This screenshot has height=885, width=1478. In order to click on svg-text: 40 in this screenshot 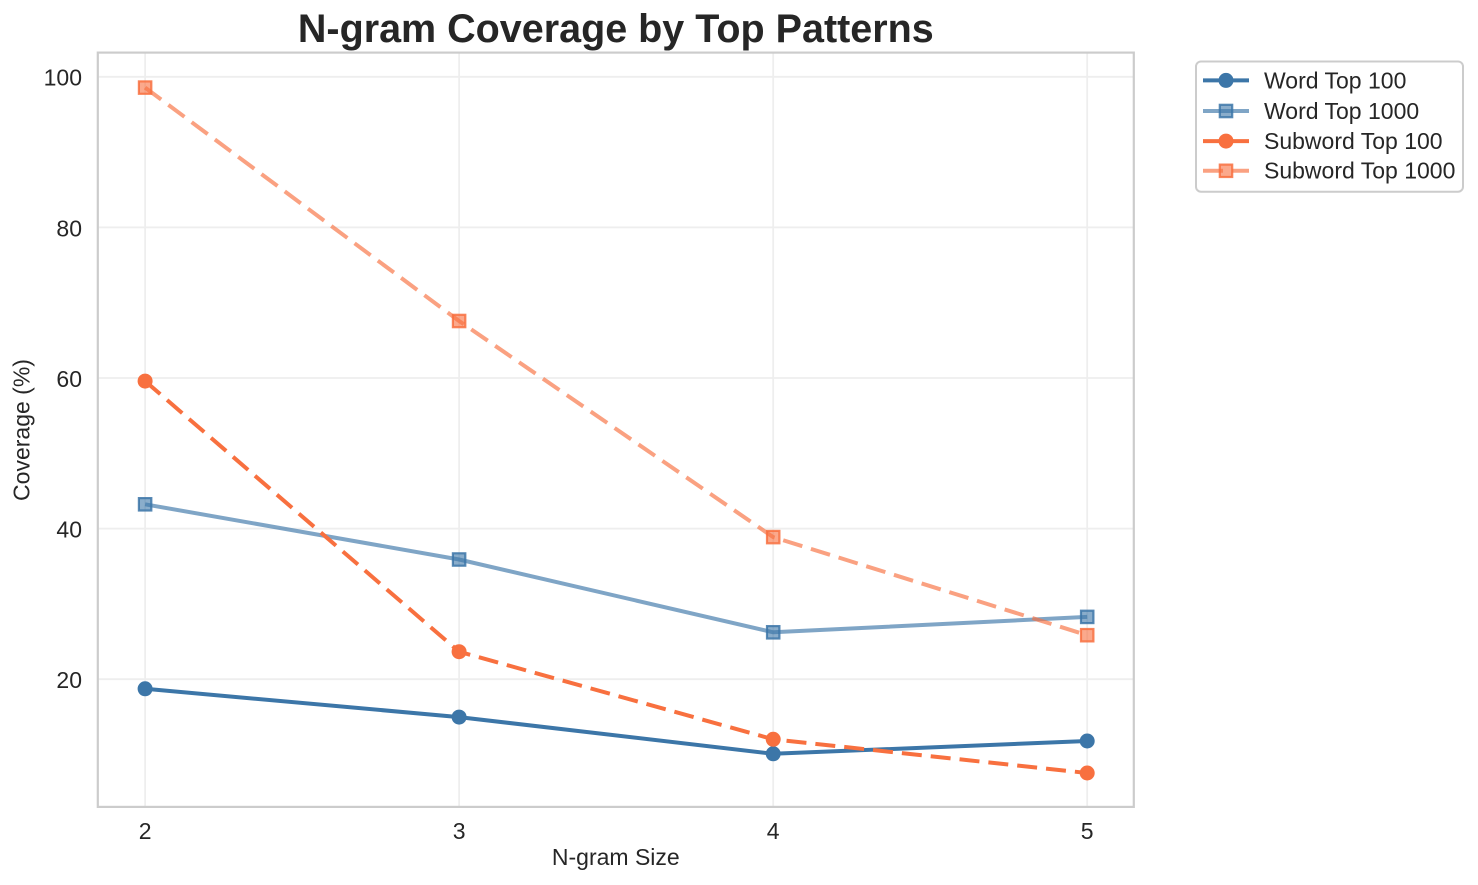, I will do `click(69, 530)`.